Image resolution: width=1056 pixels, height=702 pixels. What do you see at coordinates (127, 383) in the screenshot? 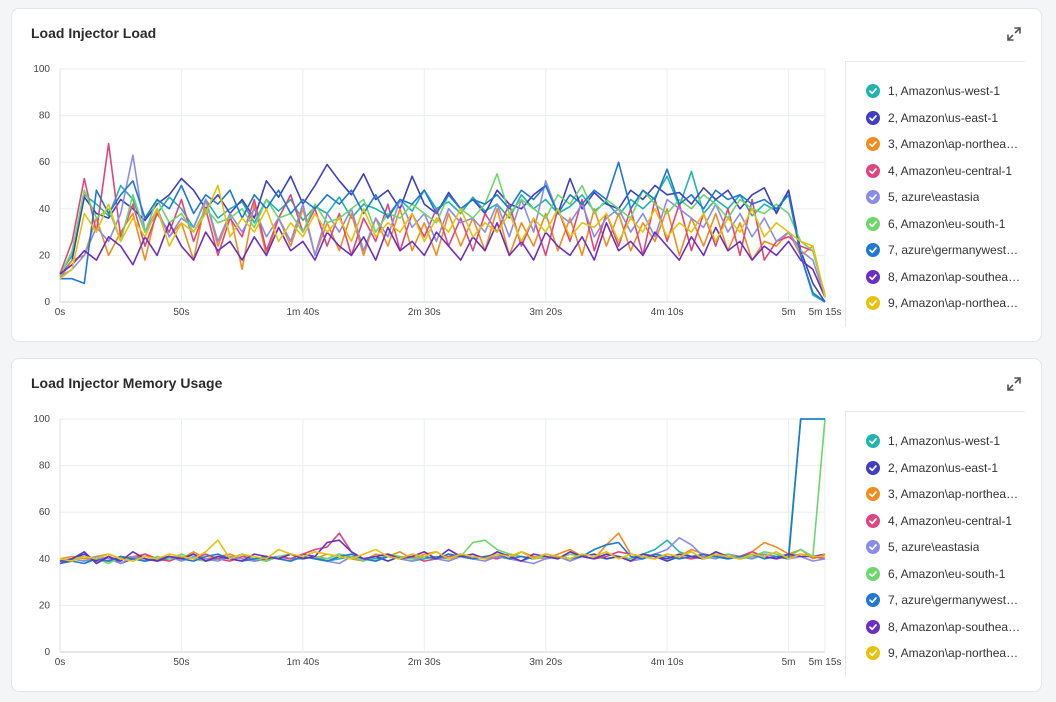
I see `chart-title: Load Injector Memory Usage` at bounding box center [127, 383].